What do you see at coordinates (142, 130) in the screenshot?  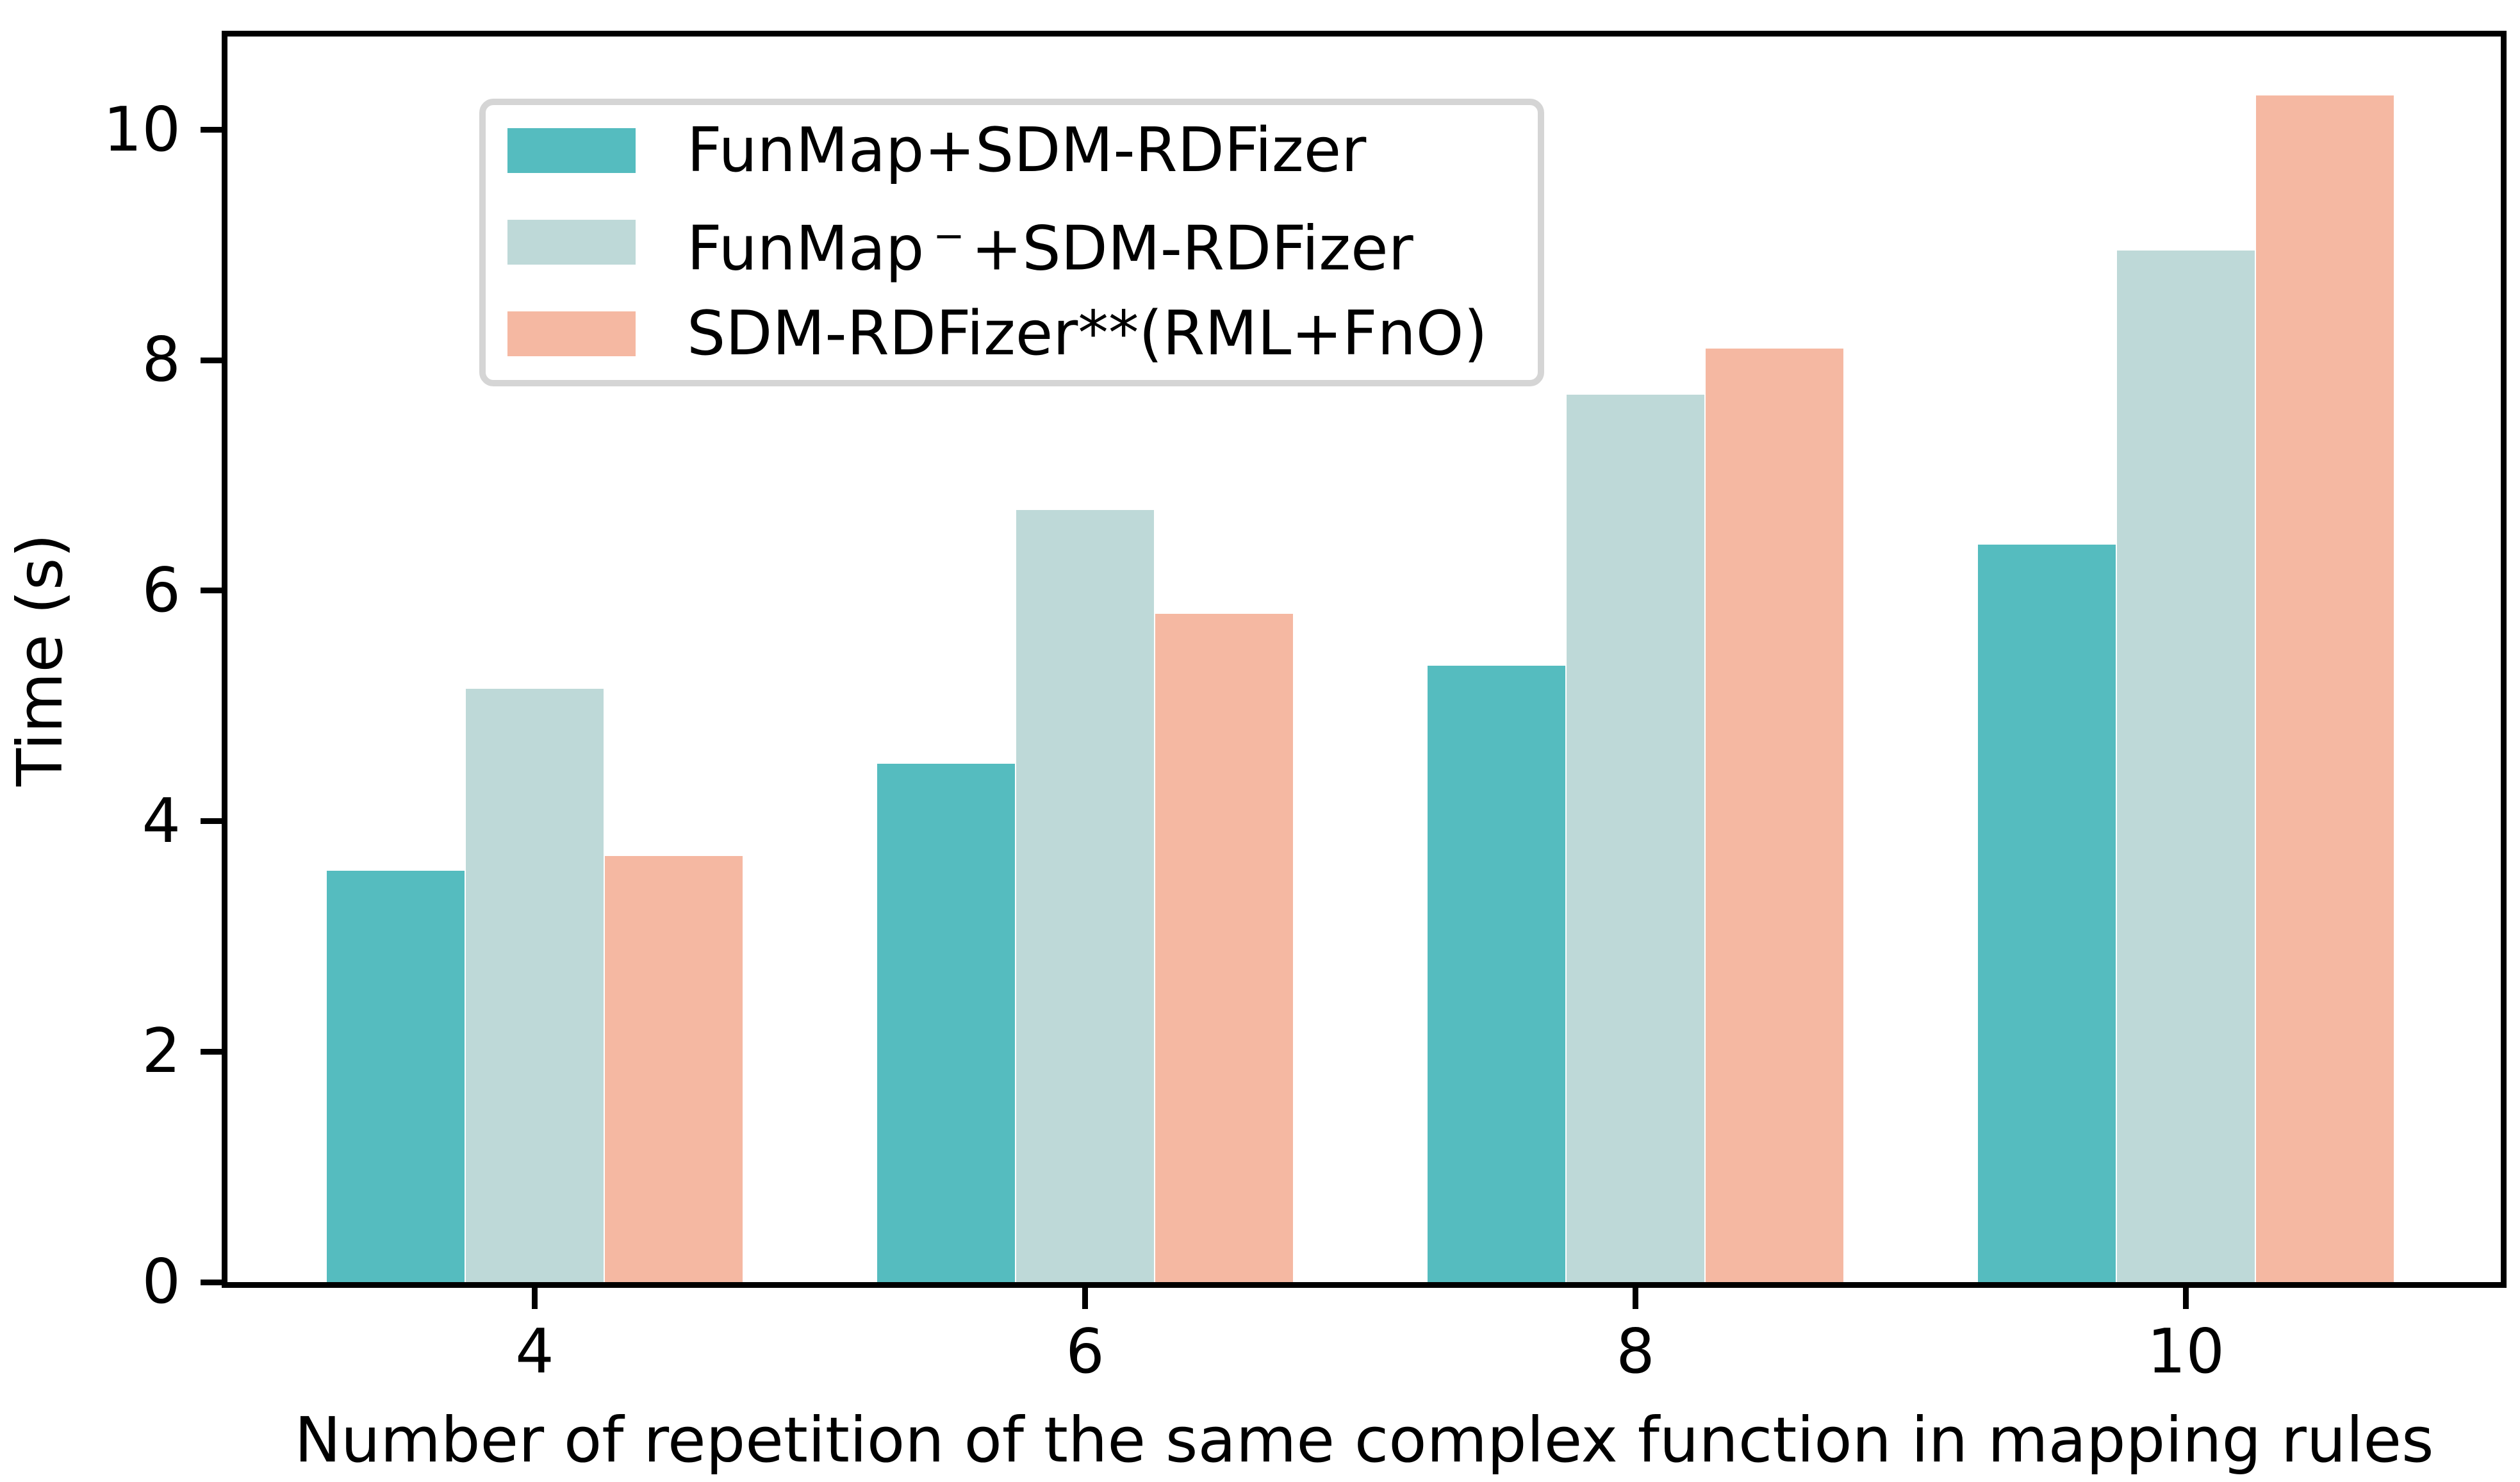 I see `y-tick-label-10: 10` at bounding box center [142, 130].